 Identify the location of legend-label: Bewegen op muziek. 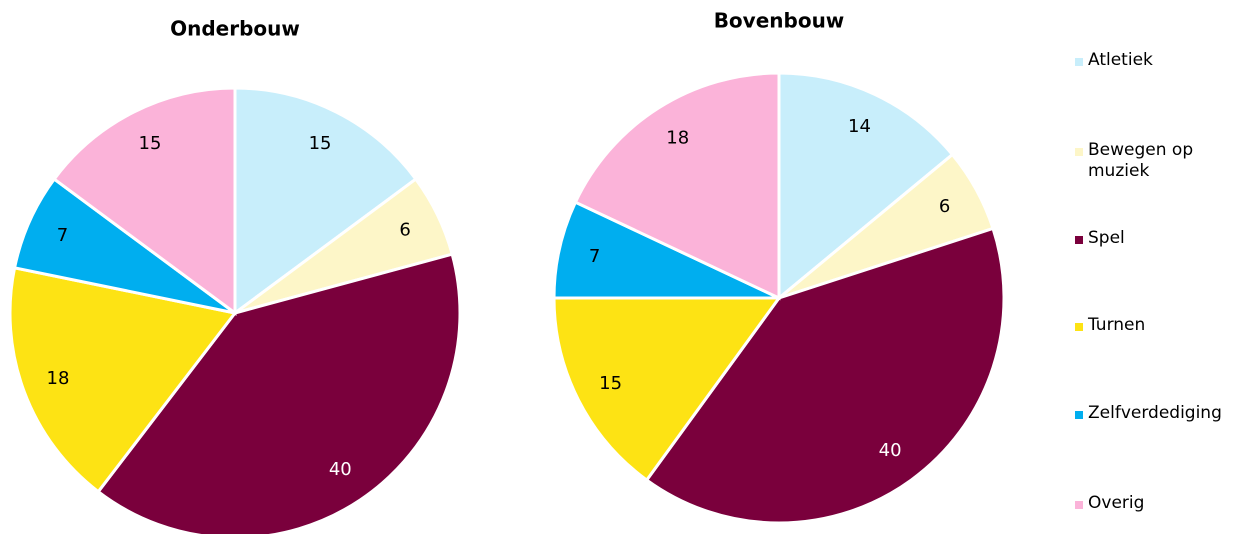
(1141, 160).